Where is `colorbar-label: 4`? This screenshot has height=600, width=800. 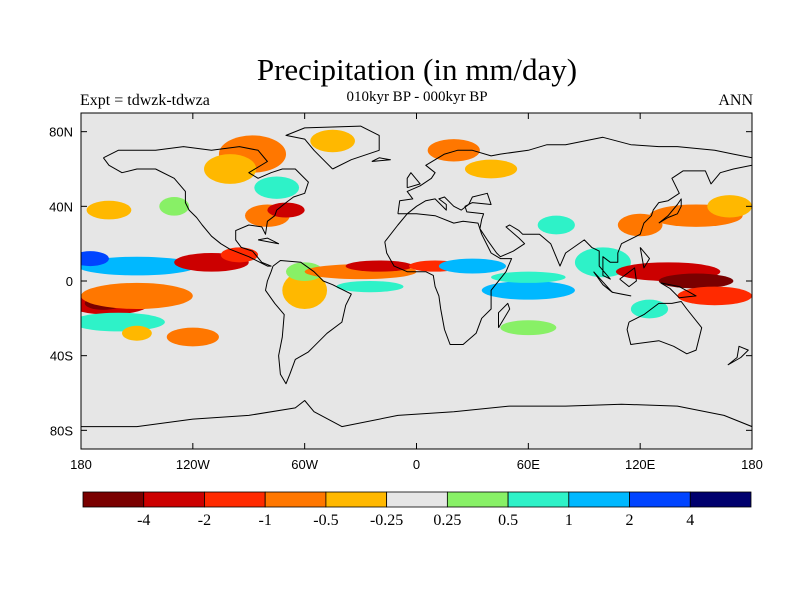 colorbar-label: 4 is located at coordinates (690, 520).